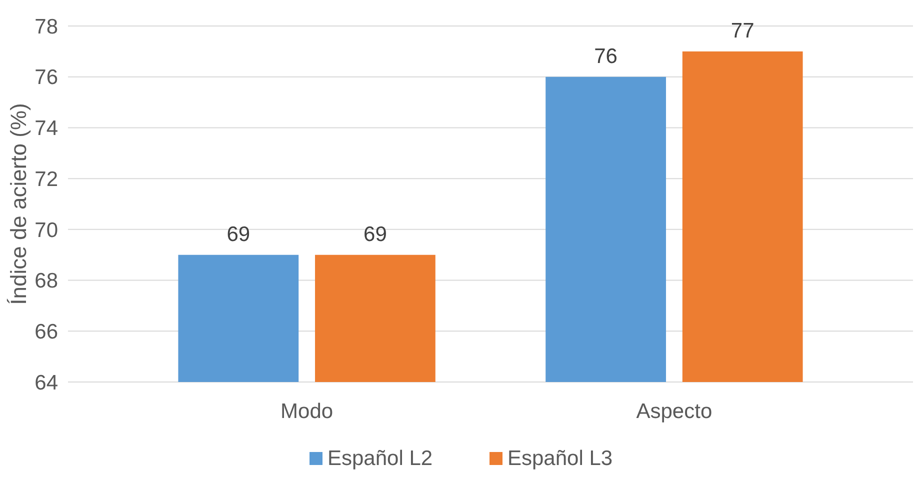  I want to click on y-tick-label: 76, so click(46, 78).